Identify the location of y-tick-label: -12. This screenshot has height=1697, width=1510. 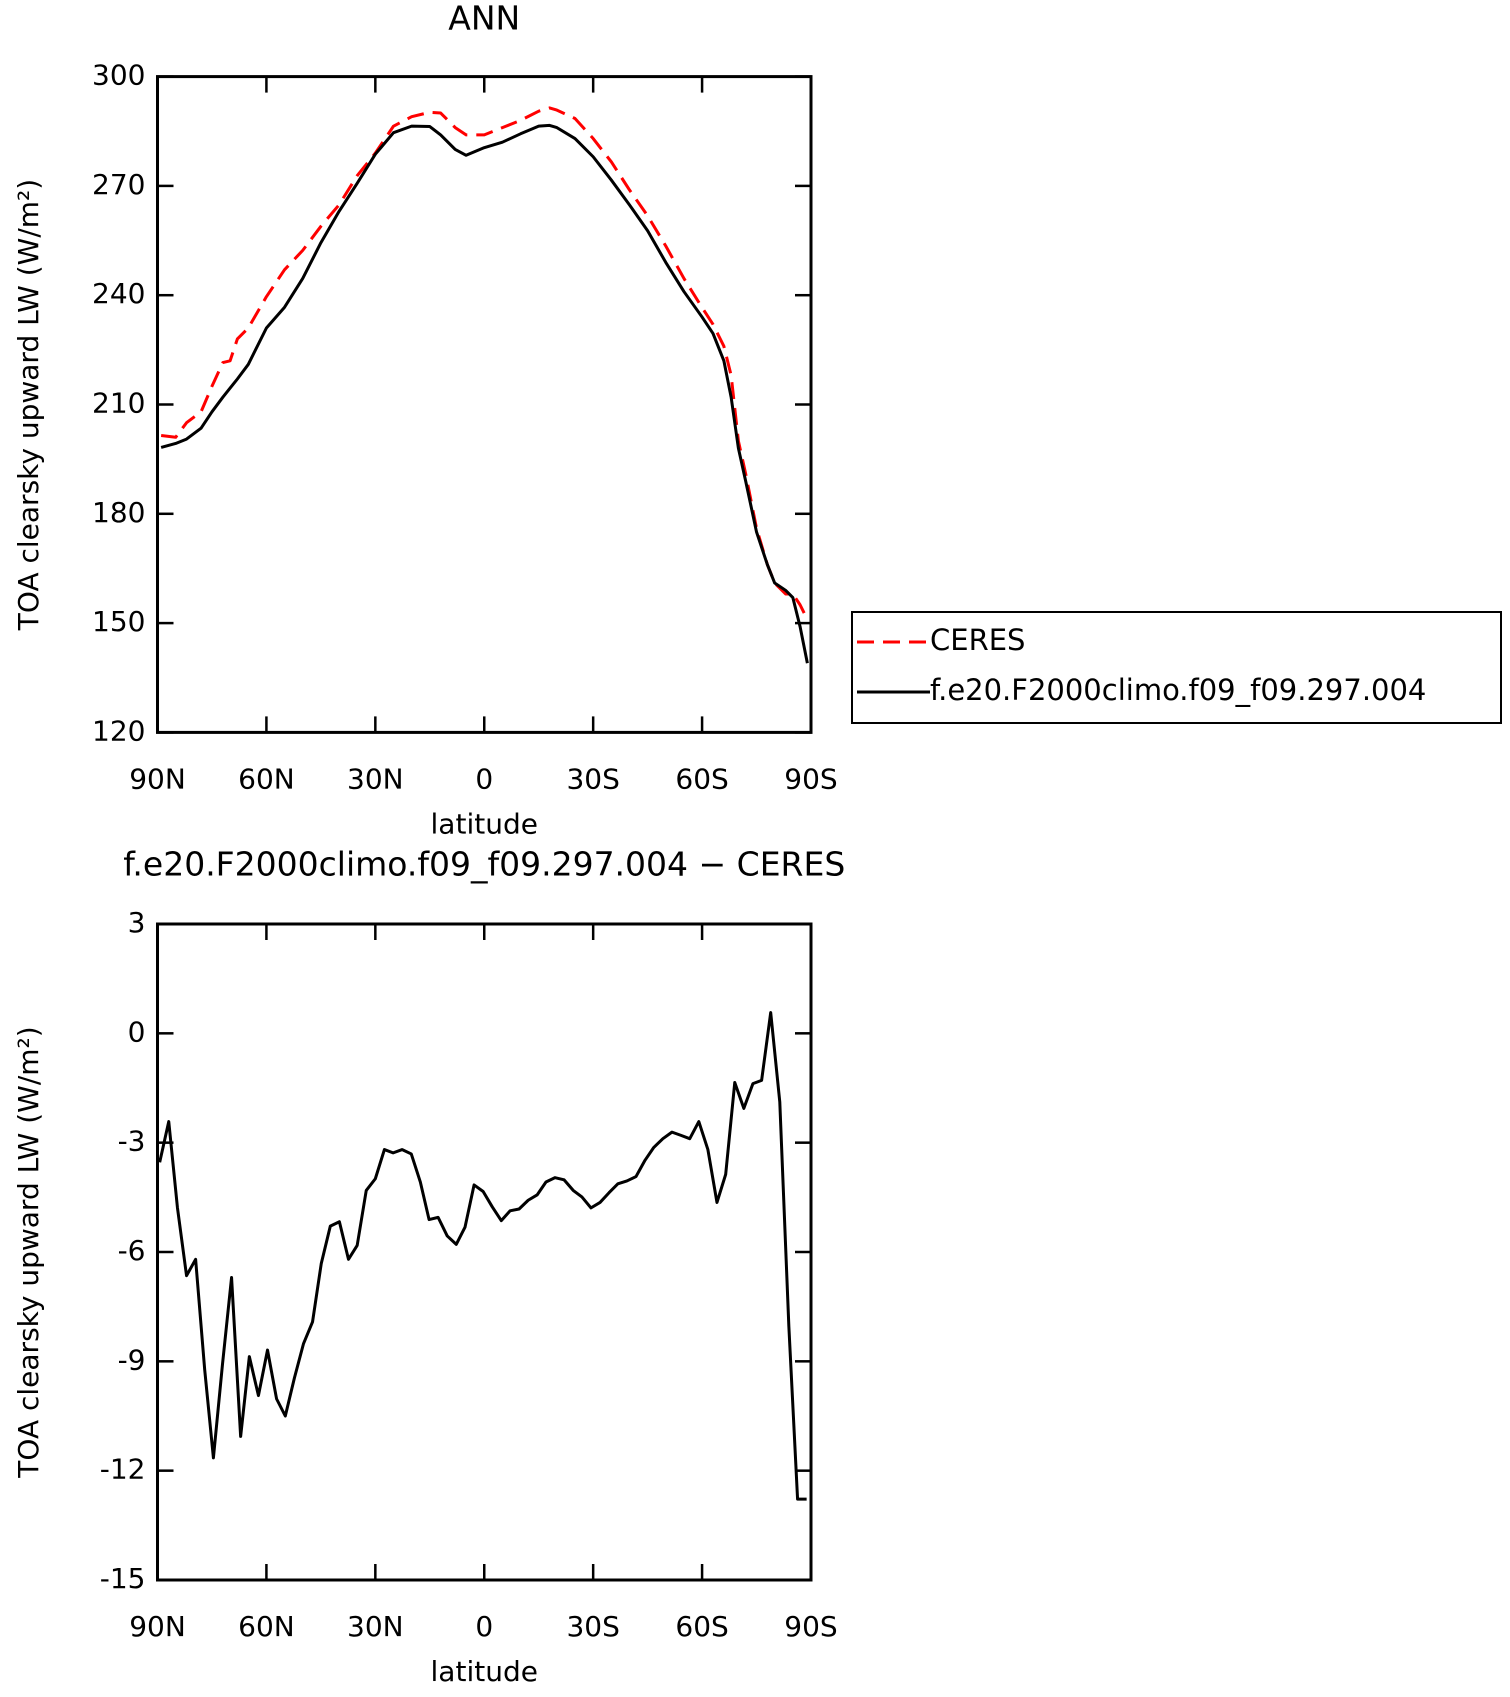
(123, 1469).